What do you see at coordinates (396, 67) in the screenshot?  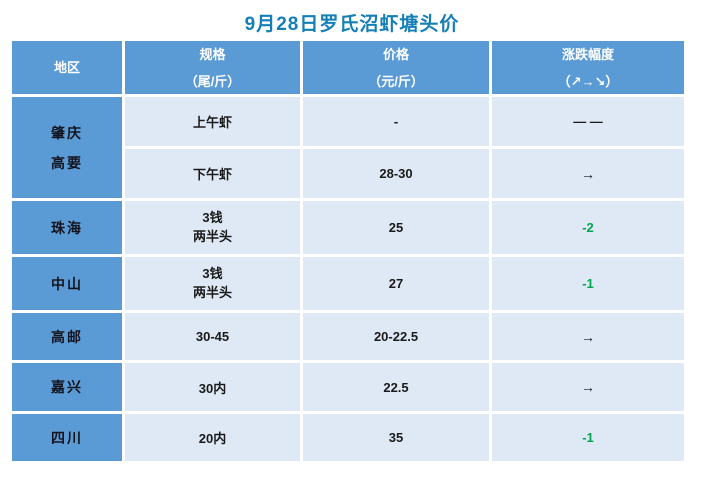 I see `header-price: 价格 （元/斤）` at bounding box center [396, 67].